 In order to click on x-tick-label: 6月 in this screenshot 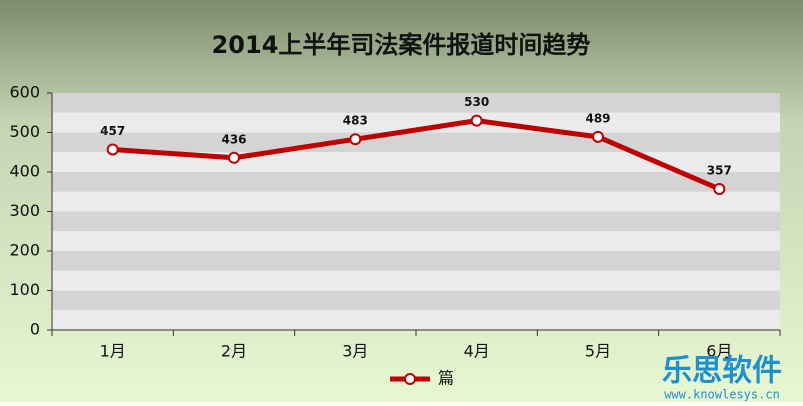, I will do `click(719, 351)`.